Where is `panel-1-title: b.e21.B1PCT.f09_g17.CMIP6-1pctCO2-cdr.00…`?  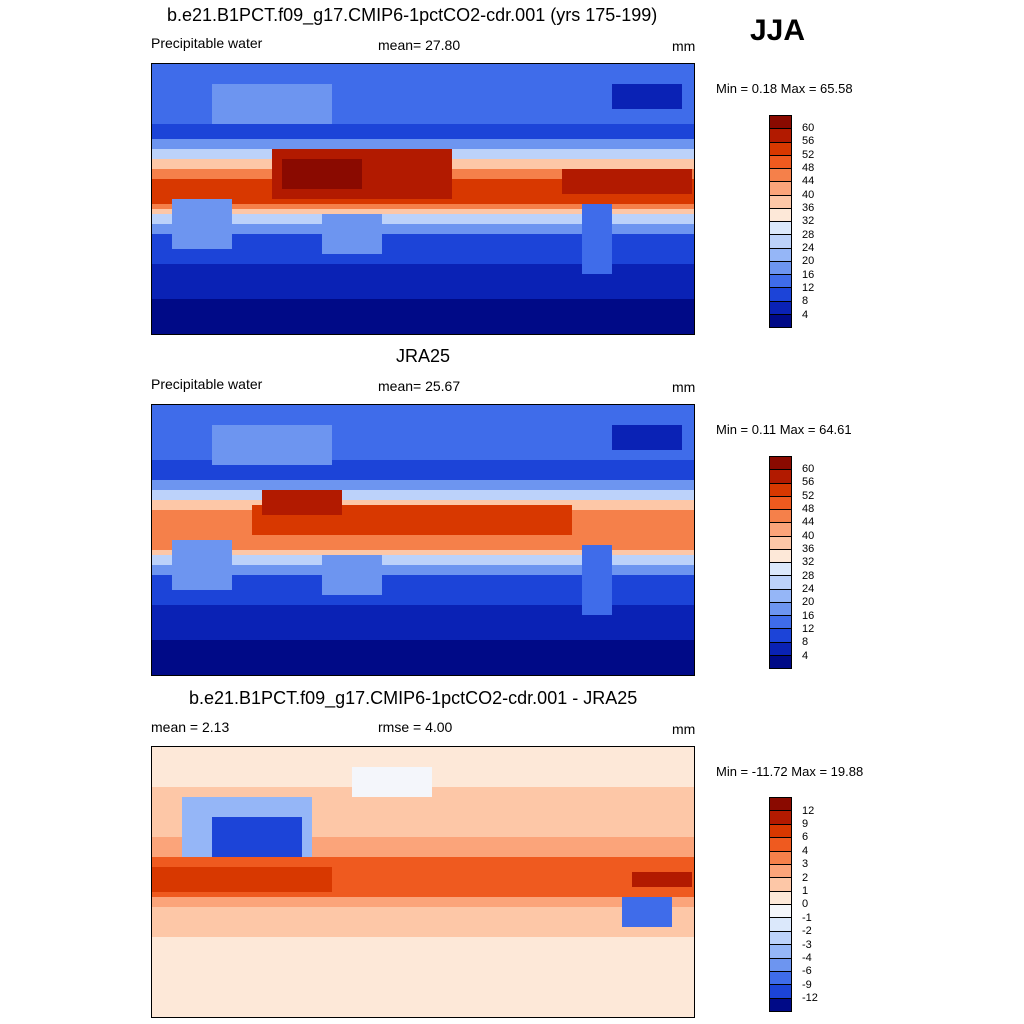
panel-1-title: b.e21.B1PCT.f09_g17.CMIP6-1pctCO2-cdr.00… is located at coordinates (412, 15).